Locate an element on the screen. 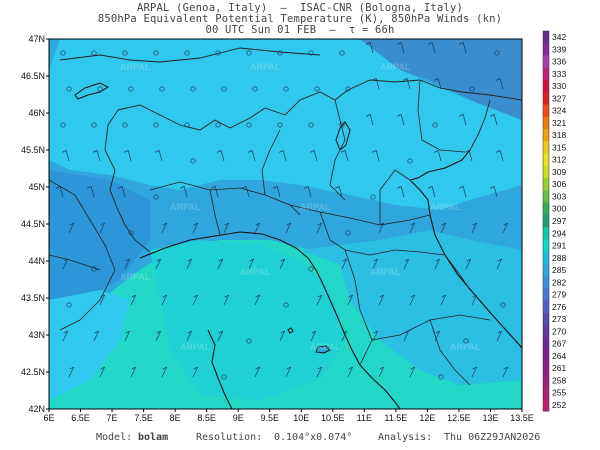 This screenshot has height=450, width=600. colorbar-label: 276 is located at coordinates (559, 307).